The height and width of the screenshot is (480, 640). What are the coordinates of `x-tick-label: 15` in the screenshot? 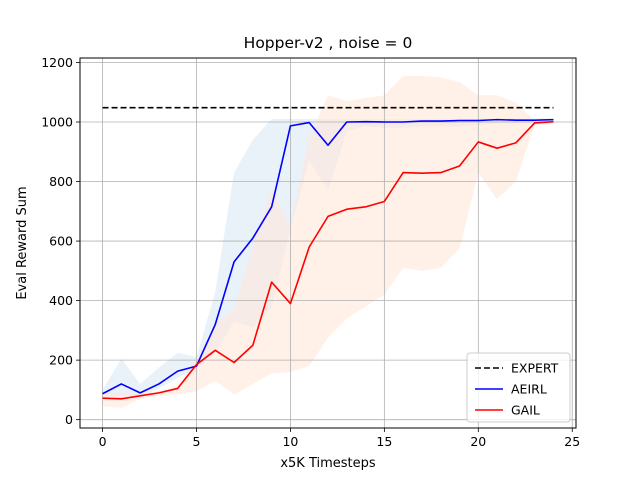 It's located at (384, 441).